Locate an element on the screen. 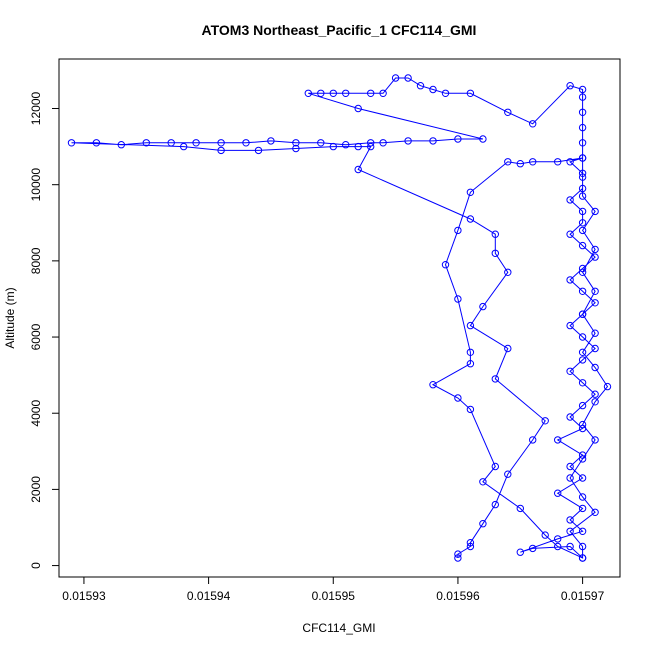 This screenshot has width=650, height=650. x-tick-label: 0.01593 is located at coordinates (84, 596).